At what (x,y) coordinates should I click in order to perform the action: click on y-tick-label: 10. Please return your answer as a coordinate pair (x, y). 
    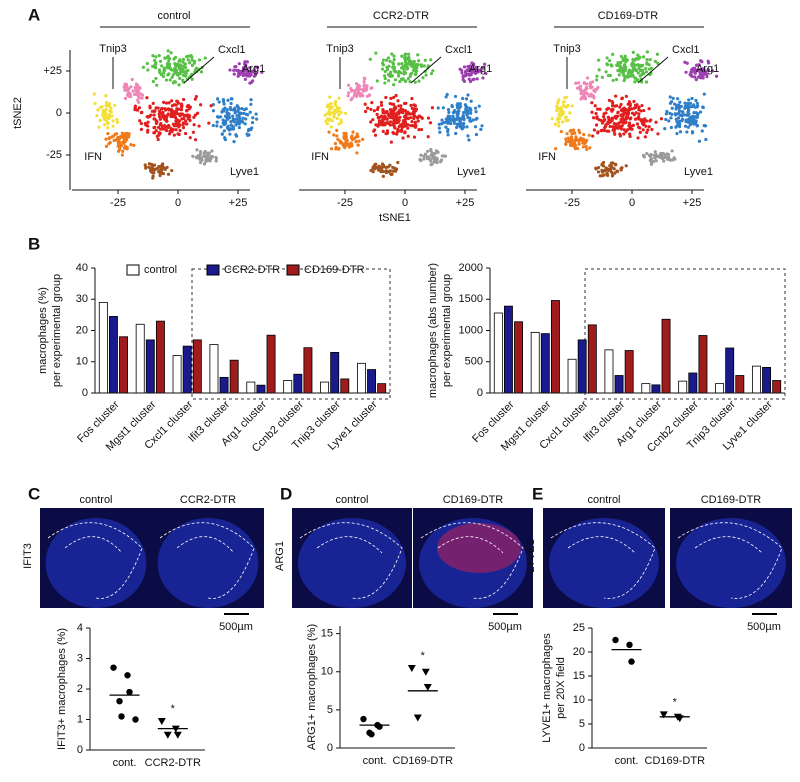
    Looking at the image, I should click on (579, 700).